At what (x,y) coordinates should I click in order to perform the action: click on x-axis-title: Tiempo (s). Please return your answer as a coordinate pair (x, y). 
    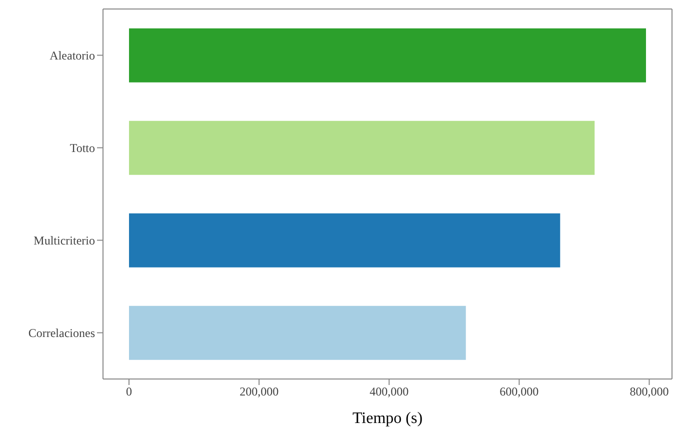
    Looking at the image, I should click on (387, 418).